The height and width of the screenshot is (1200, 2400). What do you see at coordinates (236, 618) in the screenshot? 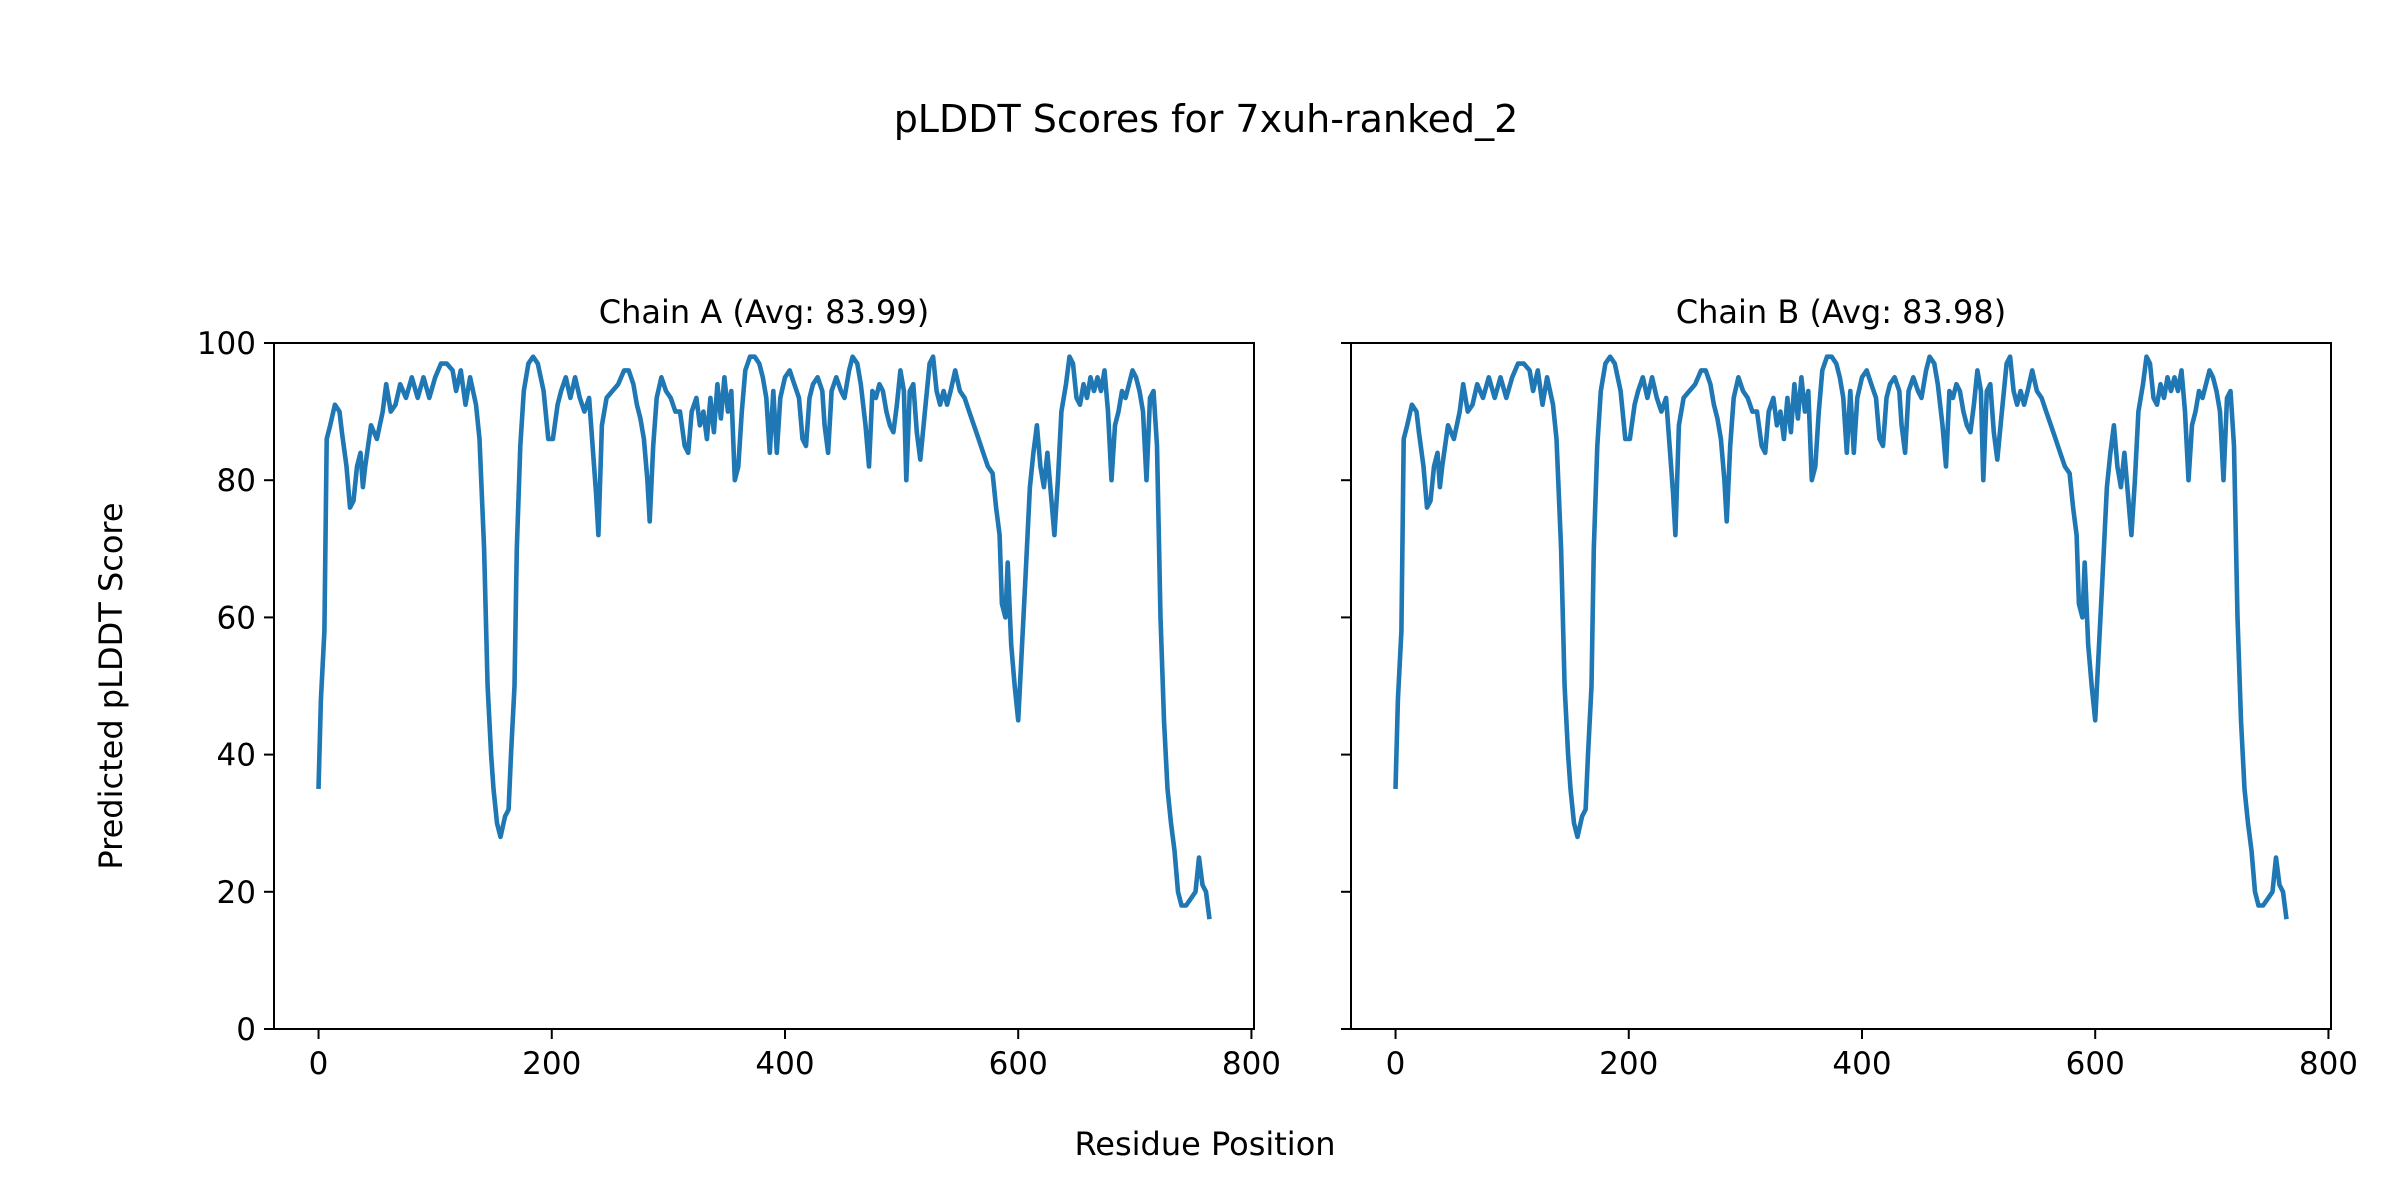
I see `y-tick-label: 60` at bounding box center [236, 618].